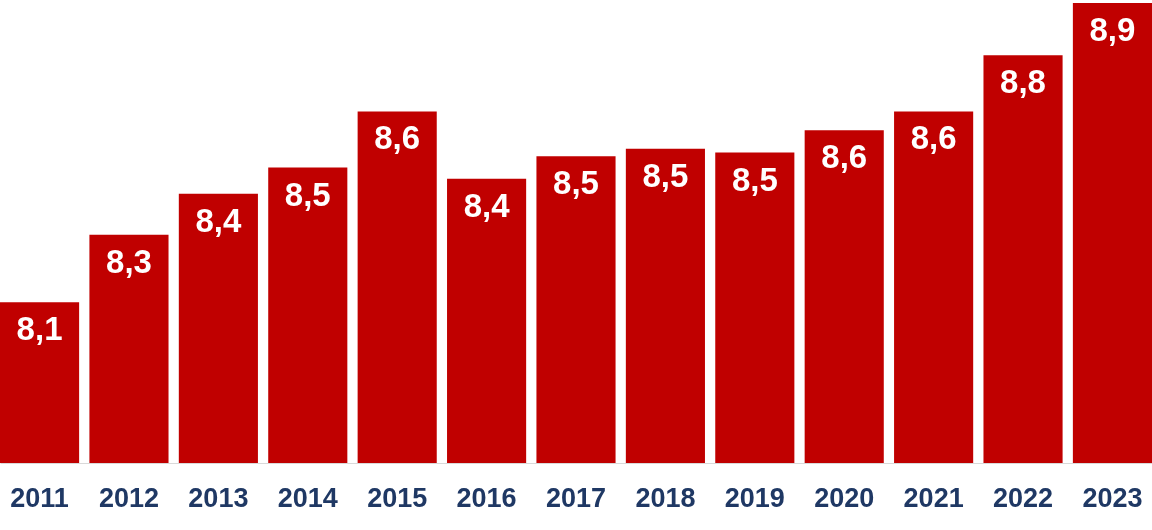  What do you see at coordinates (486, 497) in the screenshot?
I see `x-tick-label: 2016` at bounding box center [486, 497].